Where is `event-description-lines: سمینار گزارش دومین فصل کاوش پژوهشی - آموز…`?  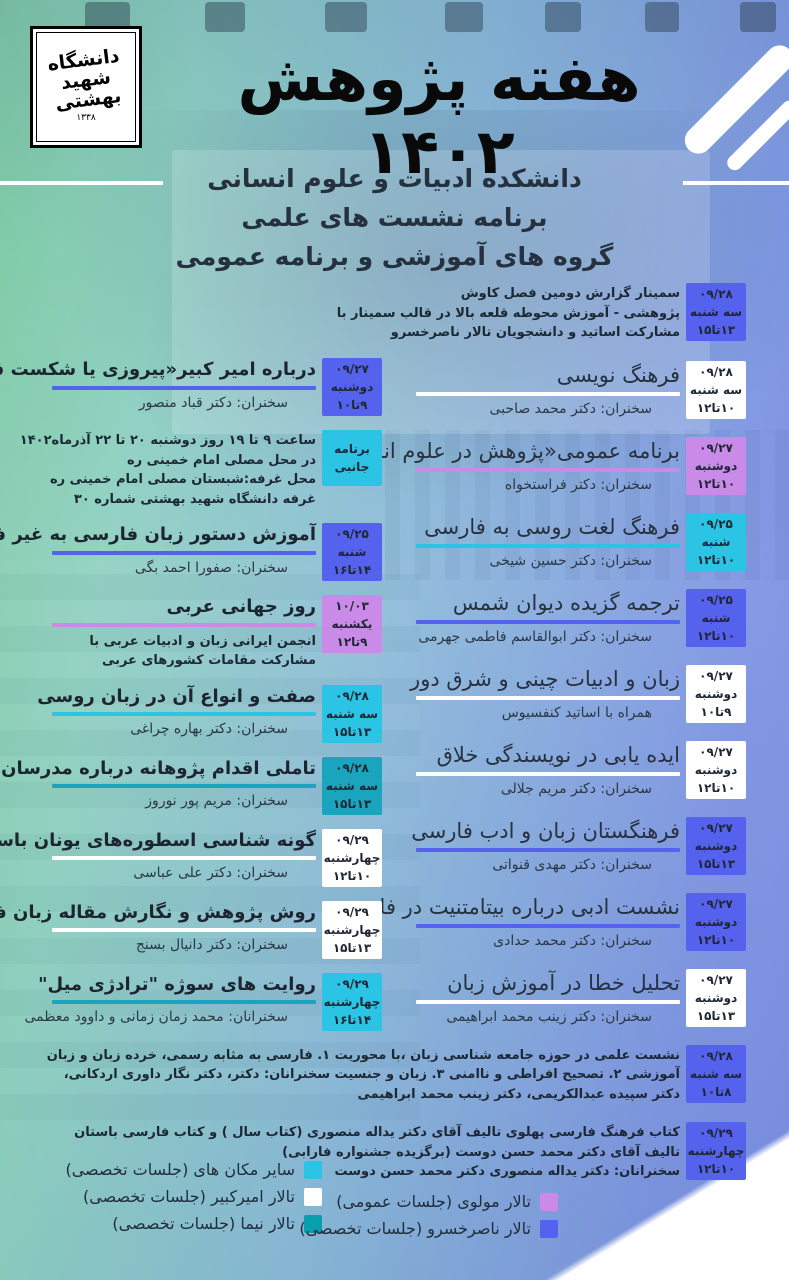
event-description-lines: سمینار گزارش دومین فصل کاوش پژوهشی - آموز… is located at coordinates (508, 313).